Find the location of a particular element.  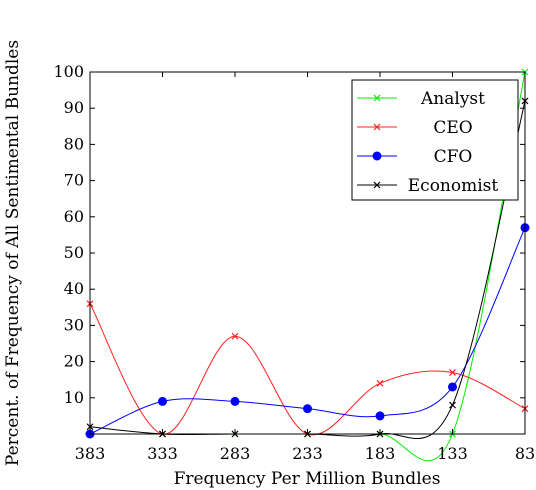

y-tick-label: 90 is located at coordinates (74, 107).